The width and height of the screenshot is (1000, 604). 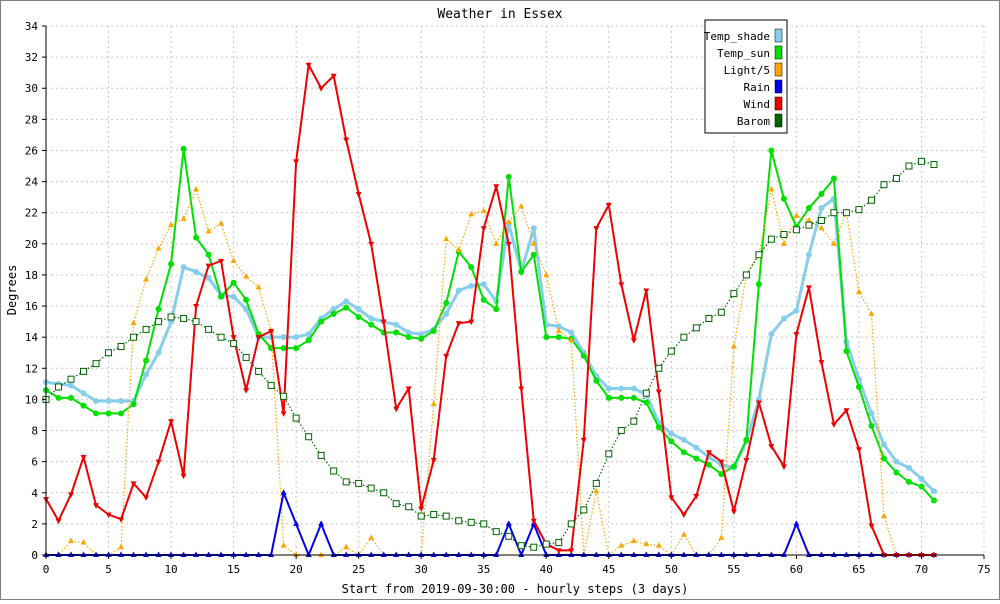 What do you see at coordinates (31, 88) in the screenshot?
I see `y-tick-label: 30` at bounding box center [31, 88].